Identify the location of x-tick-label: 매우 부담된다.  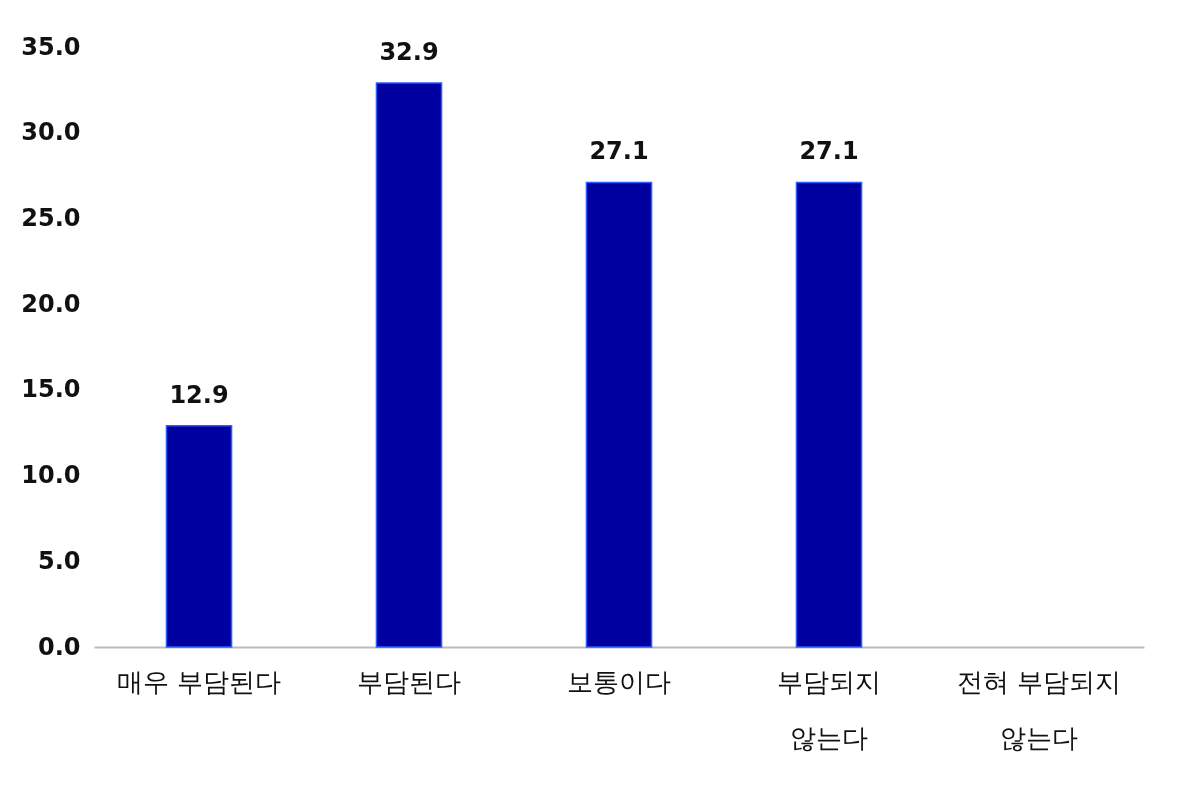
(199, 681).